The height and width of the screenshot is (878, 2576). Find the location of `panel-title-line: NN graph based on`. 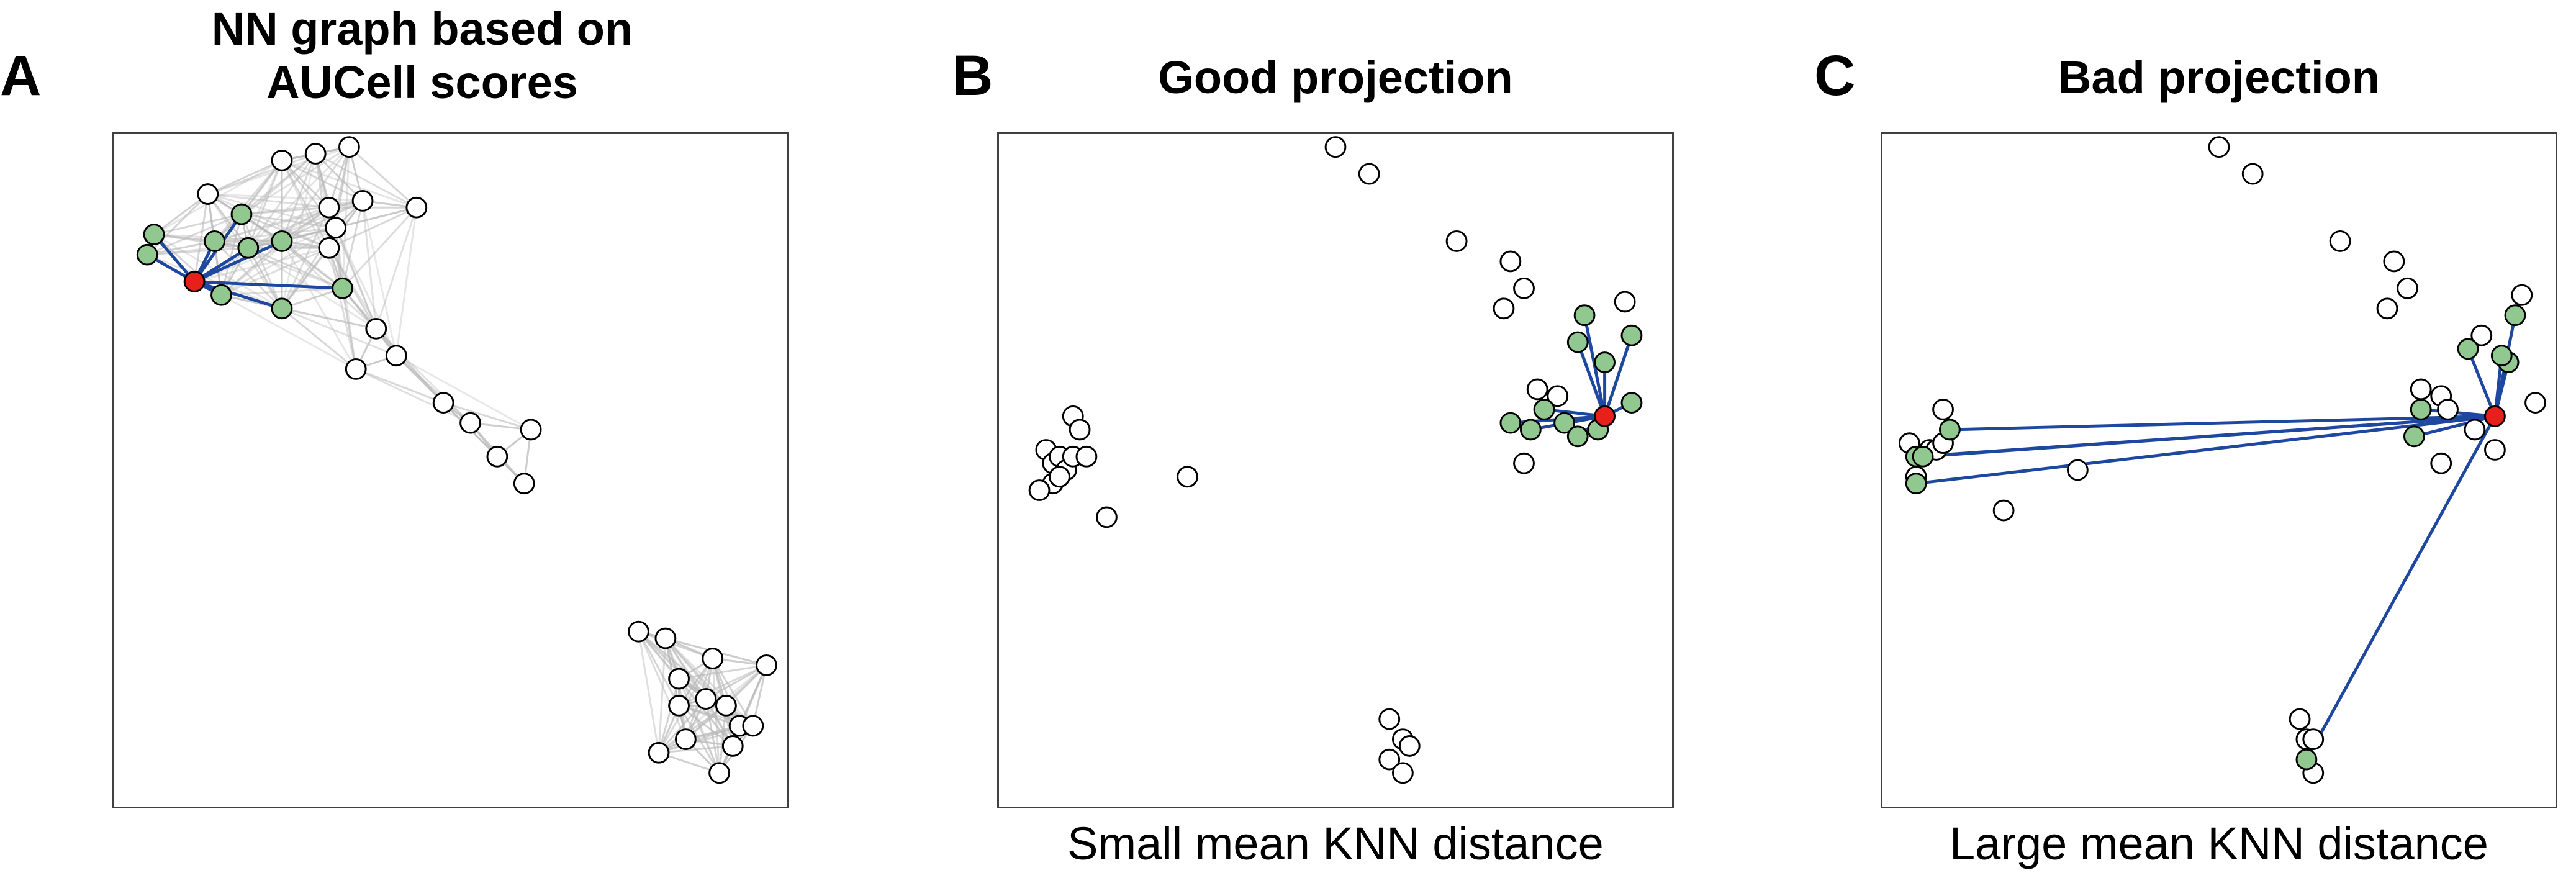

panel-title-line: NN graph based on is located at coordinates (422, 29).